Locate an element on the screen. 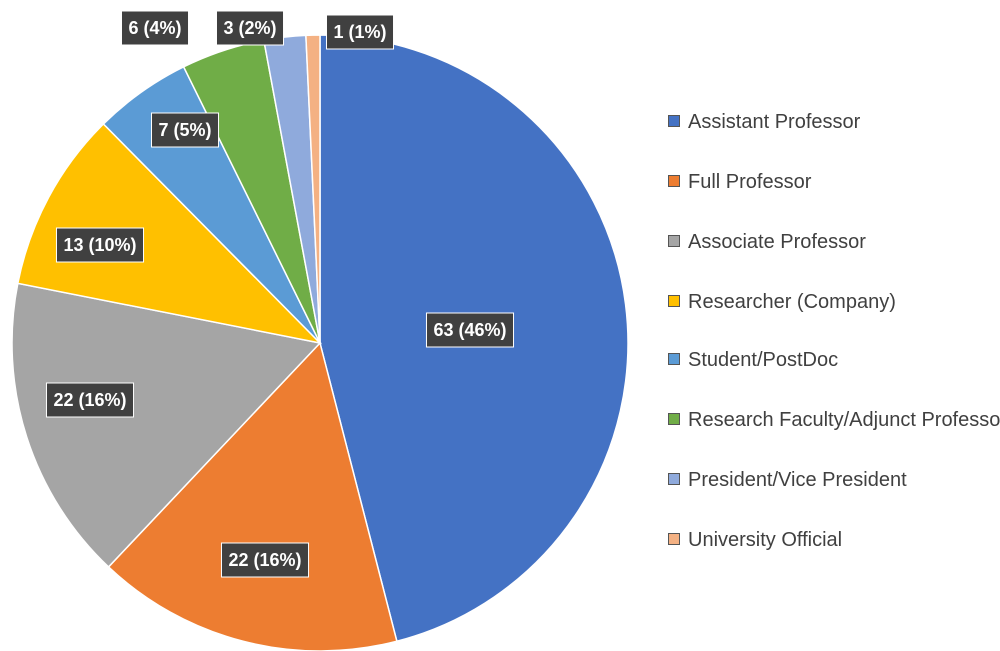 Image resolution: width=1000 pixels, height=651 pixels. legend-item: Associate Professor is located at coordinates (834, 242).